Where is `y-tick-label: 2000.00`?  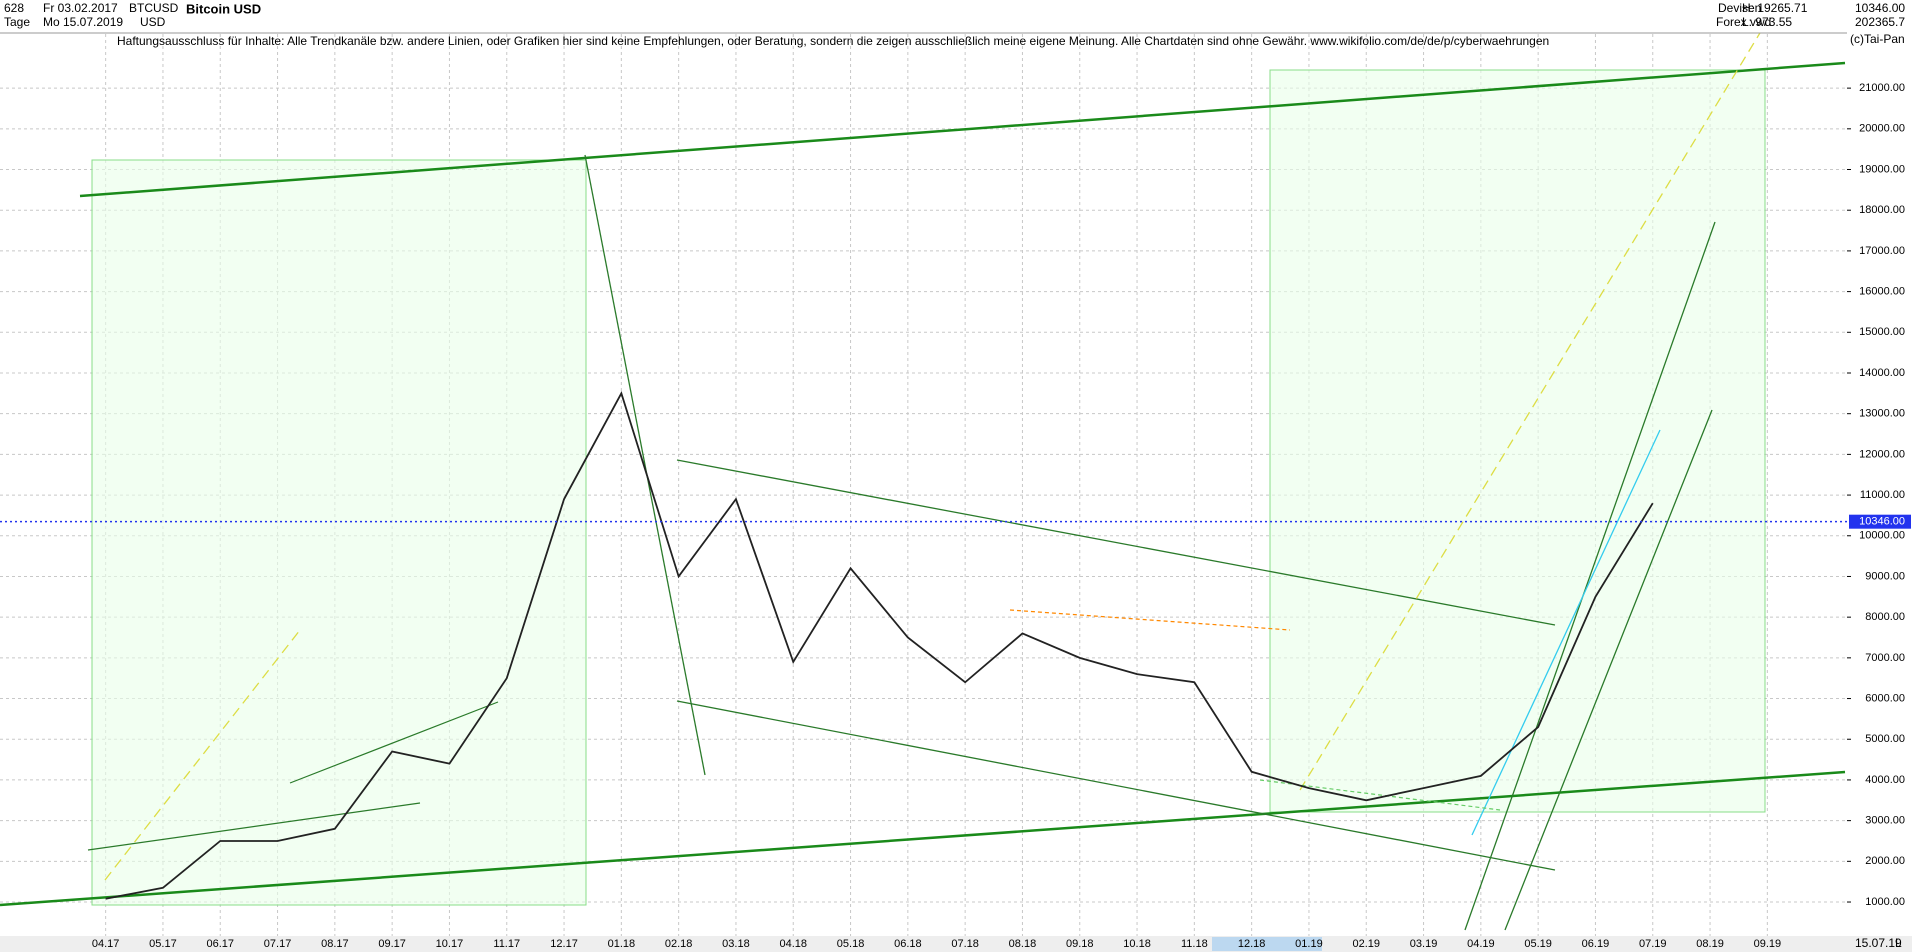
y-tick-label: 2000.00 is located at coordinates (1885, 861).